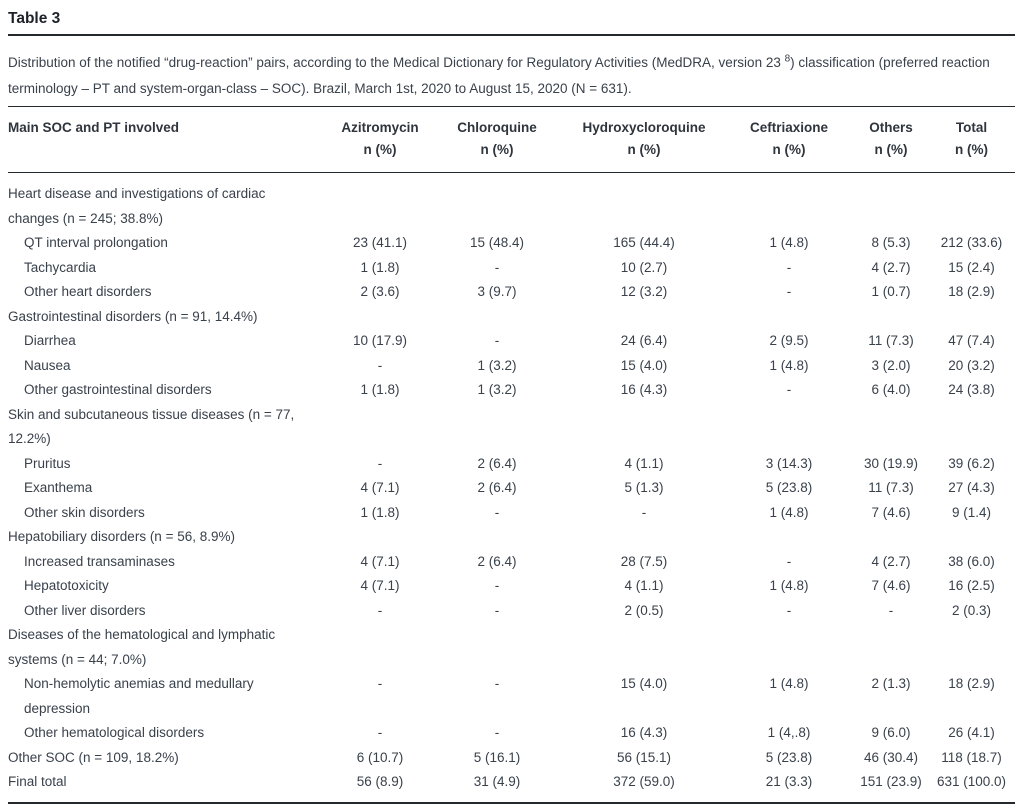 This screenshot has width=1023, height=809. Describe the element at coordinates (380, 781) in the screenshot. I see `cell-azitromycin: 56 (8.9)` at that location.